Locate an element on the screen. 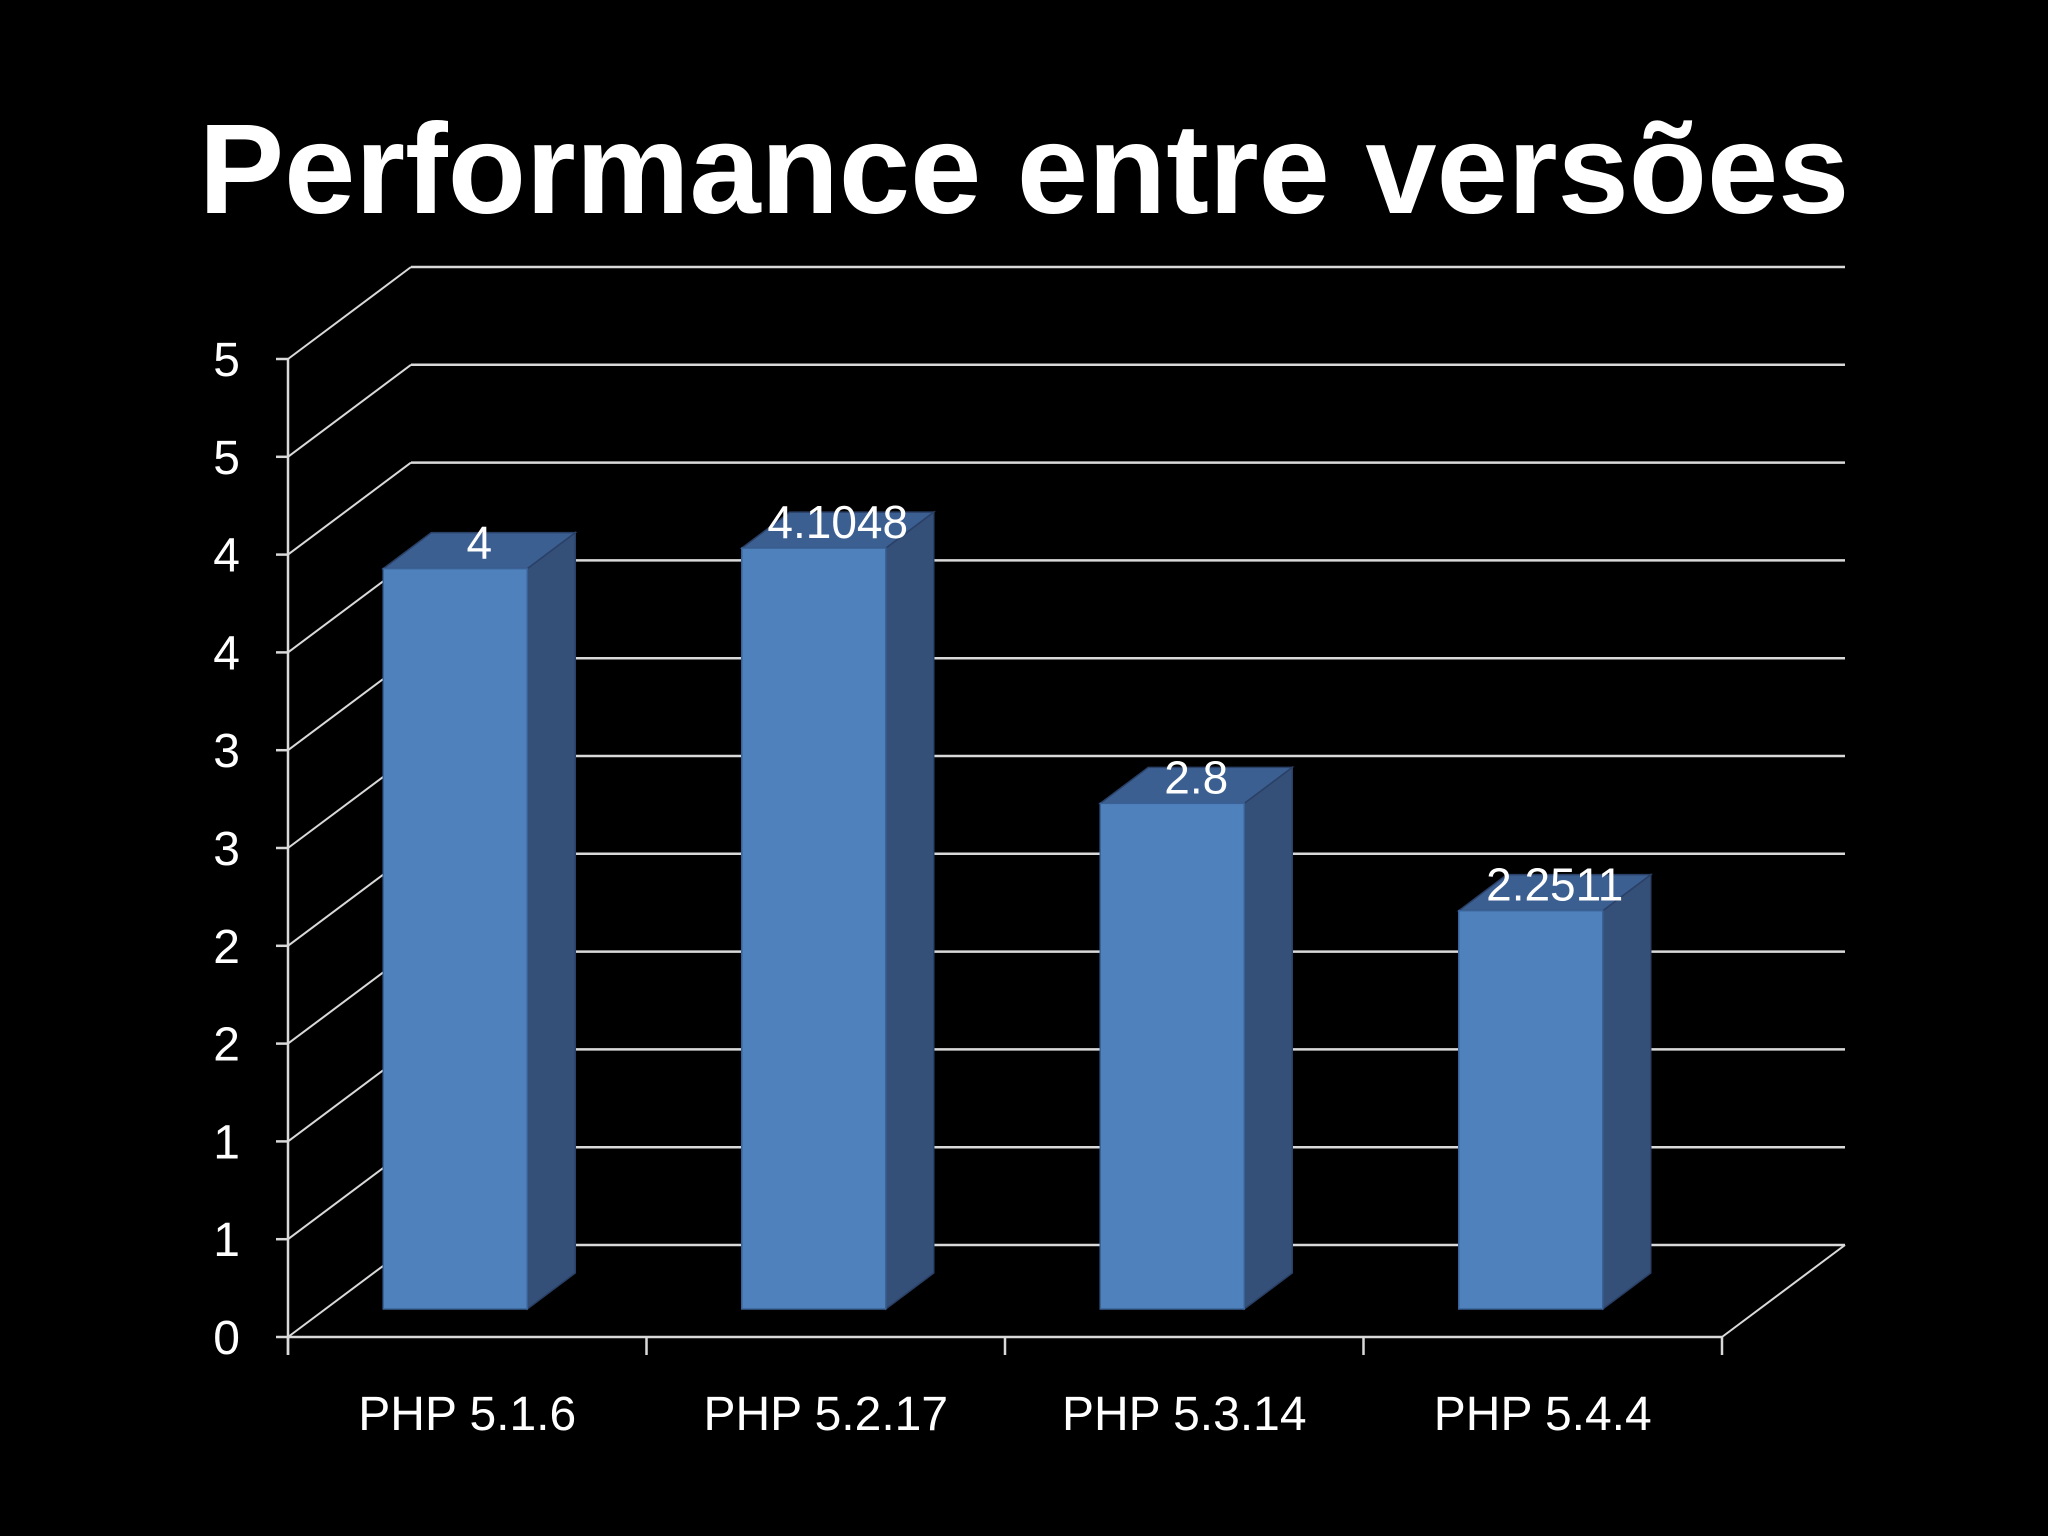 Image resolution: width=2048 pixels, height=1536 pixels. x-tick-label: PHP 5.1.6 is located at coordinates (467, 1414).